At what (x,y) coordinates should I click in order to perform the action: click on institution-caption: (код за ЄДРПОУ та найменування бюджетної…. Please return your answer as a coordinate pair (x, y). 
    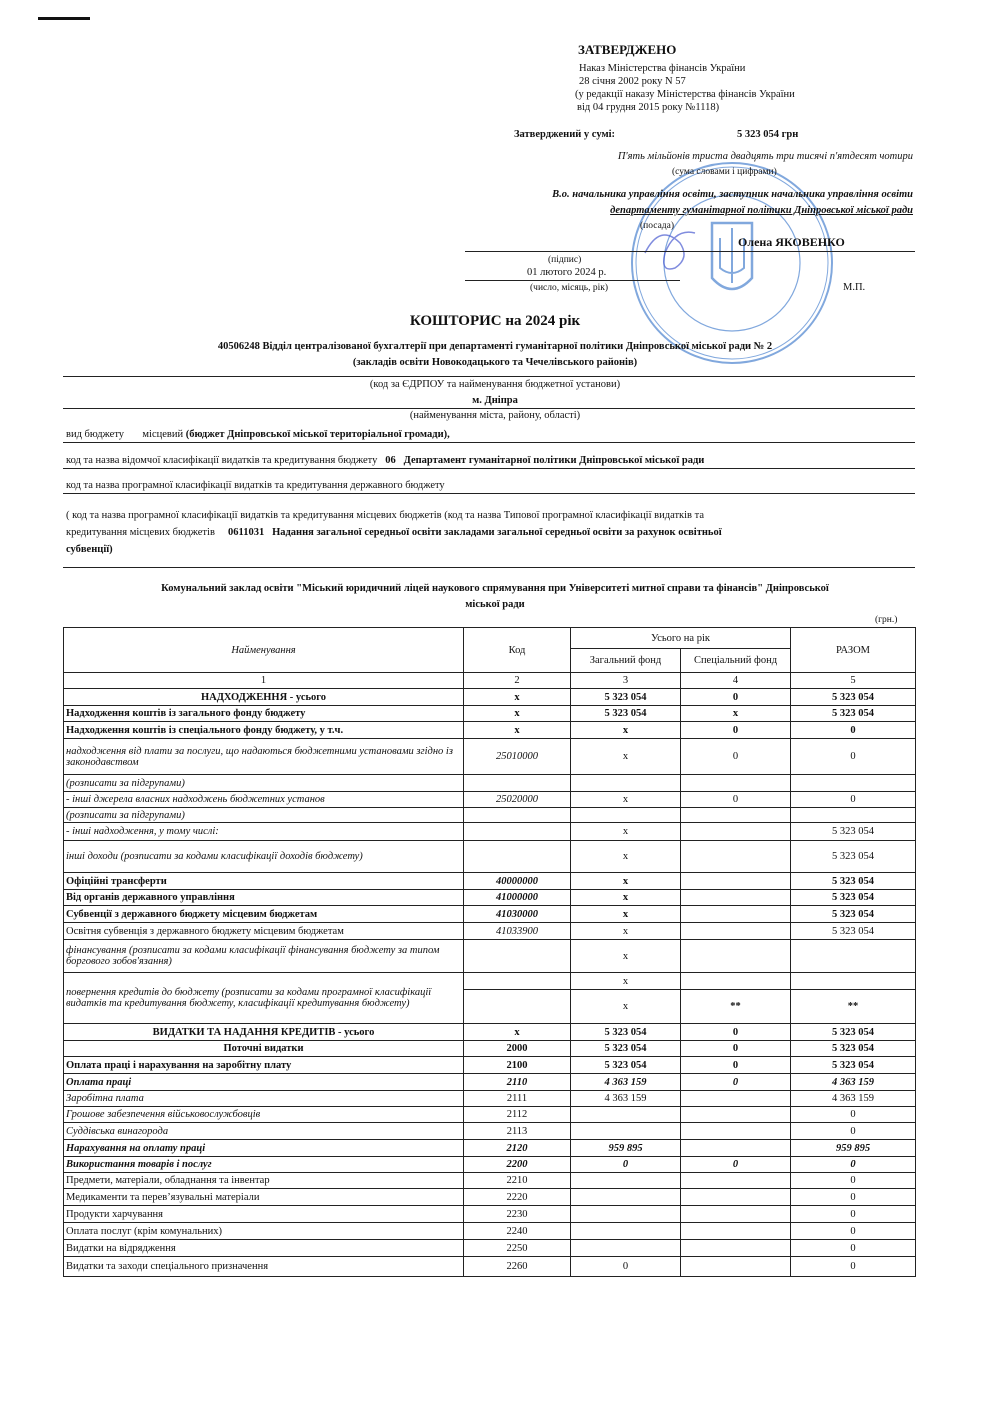
    Looking at the image, I should click on (495, 384).